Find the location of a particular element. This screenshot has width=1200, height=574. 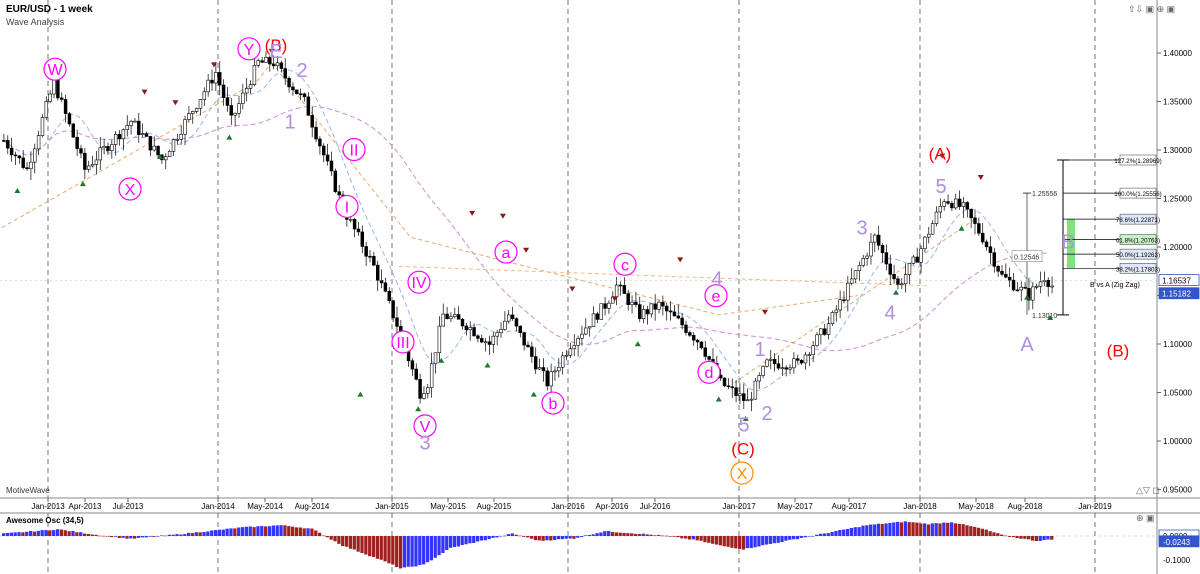

wave-label-circled: b is located at coordinates (553, 404).